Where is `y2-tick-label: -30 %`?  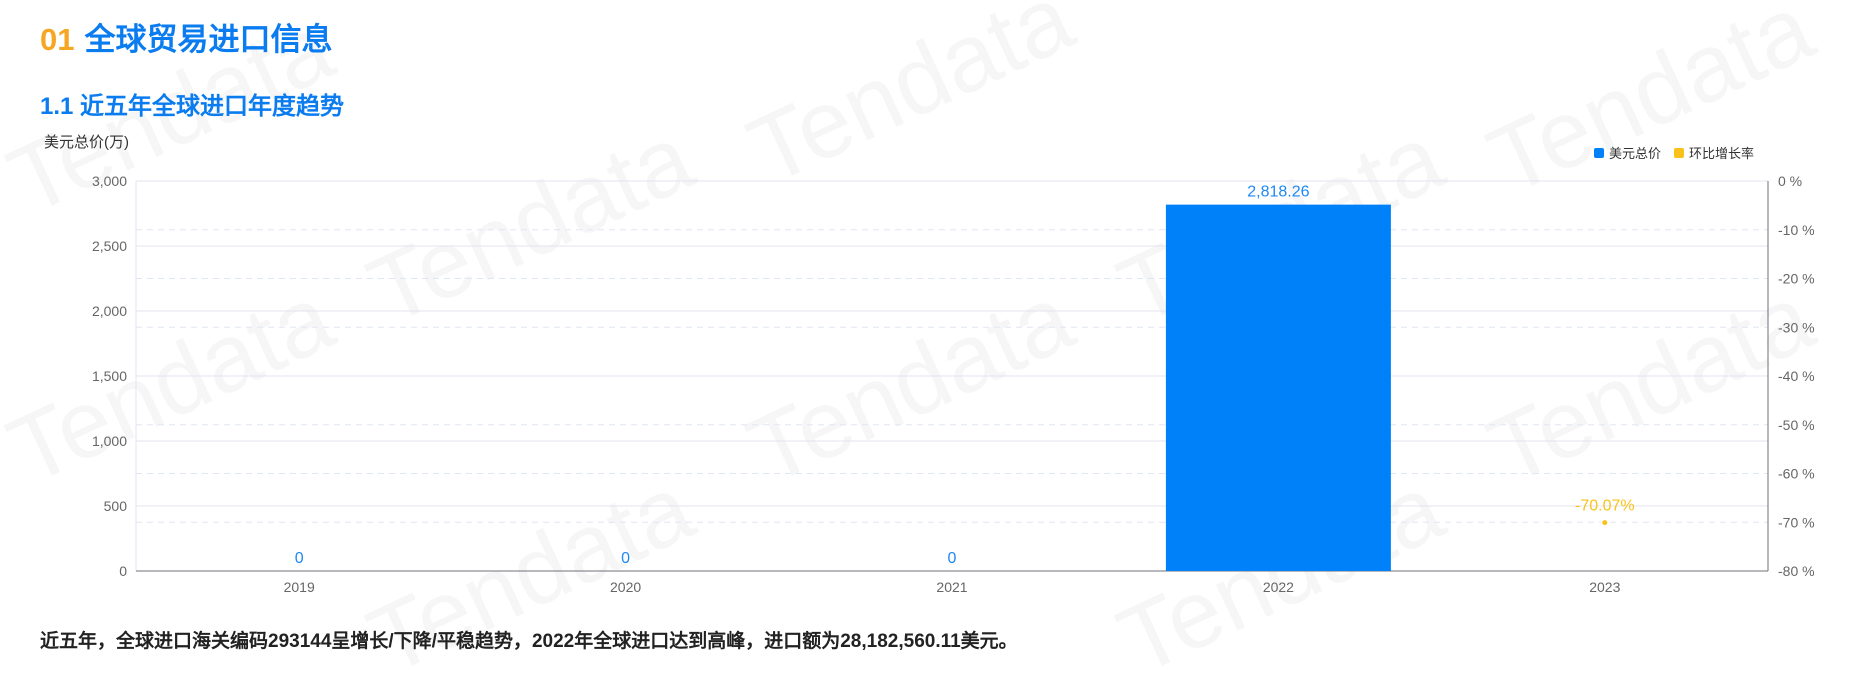
y2-tick-label: -30 % is located at coordinates (1796, 327).